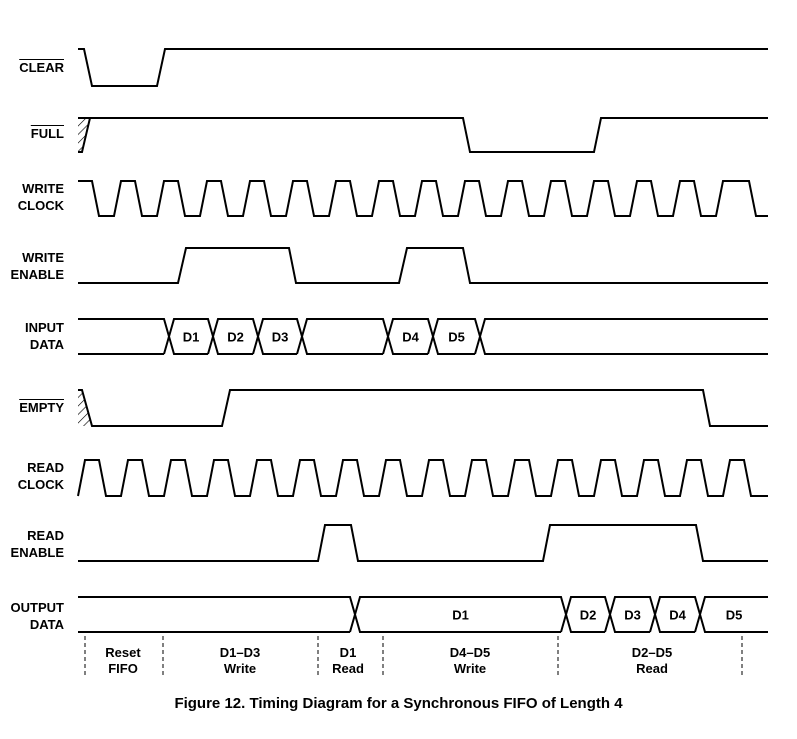 This screenshot has width=797, height=739. I want to click on clear-label: CLEAR, so click(41, 67).